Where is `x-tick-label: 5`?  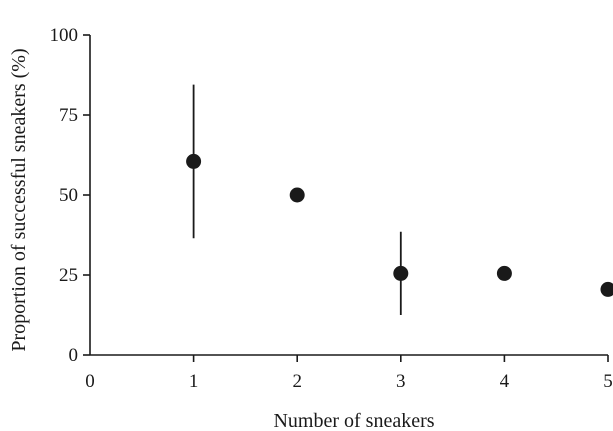 x-tick-label: 5 is located at coordinates (608, 381).